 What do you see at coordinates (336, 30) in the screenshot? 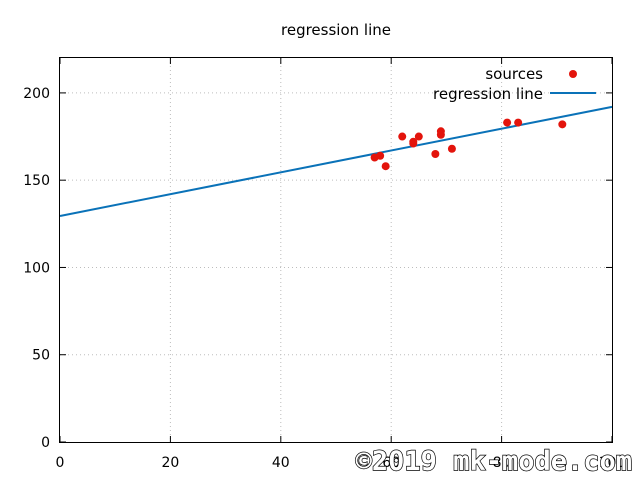
I see `chart-title: regression line` at bounding box center [336, 30].